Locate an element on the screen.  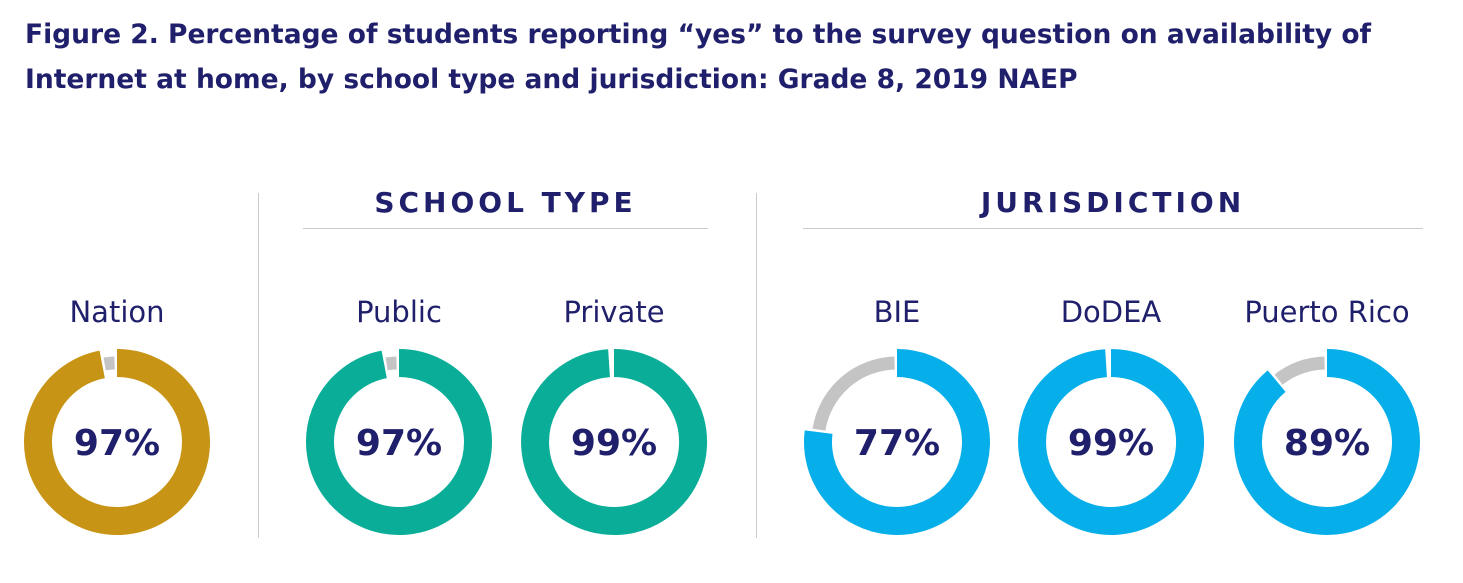
value-label-puerto-rico: 89% is located at coordinates (1327, 443).